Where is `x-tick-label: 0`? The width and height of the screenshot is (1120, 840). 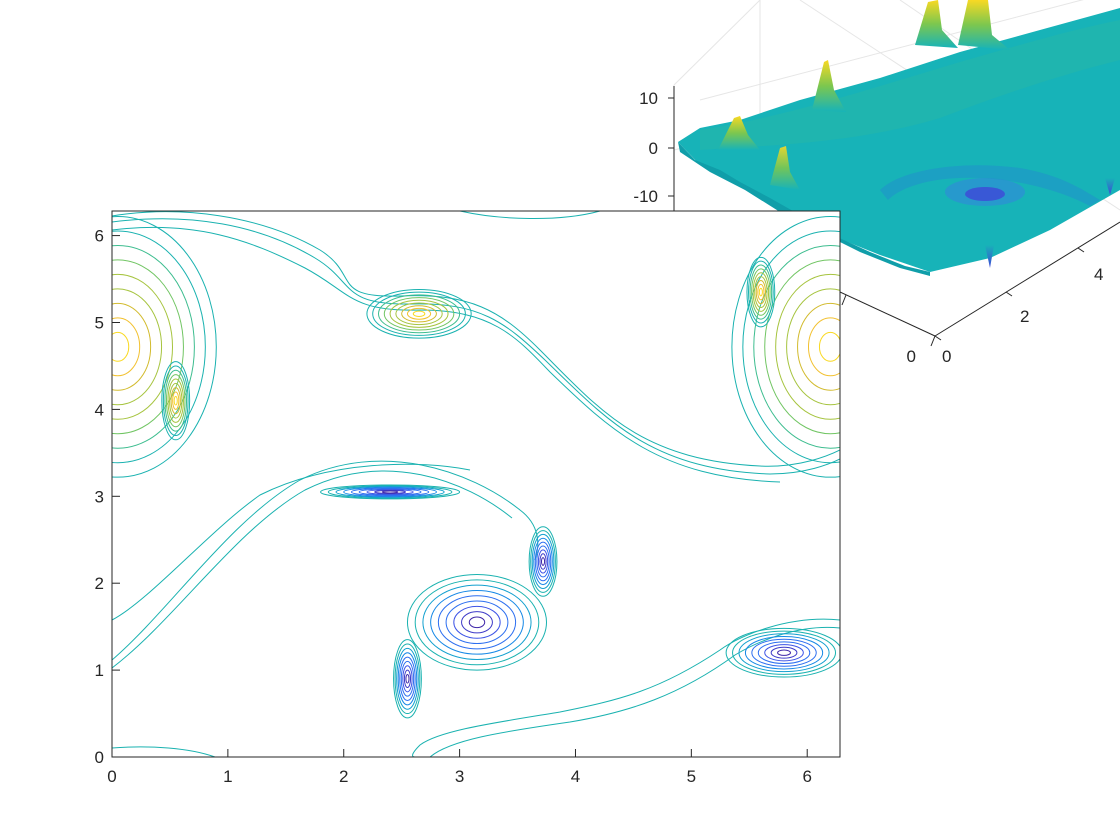 x-tick-label: 0 is located at coordinates (111, 776).